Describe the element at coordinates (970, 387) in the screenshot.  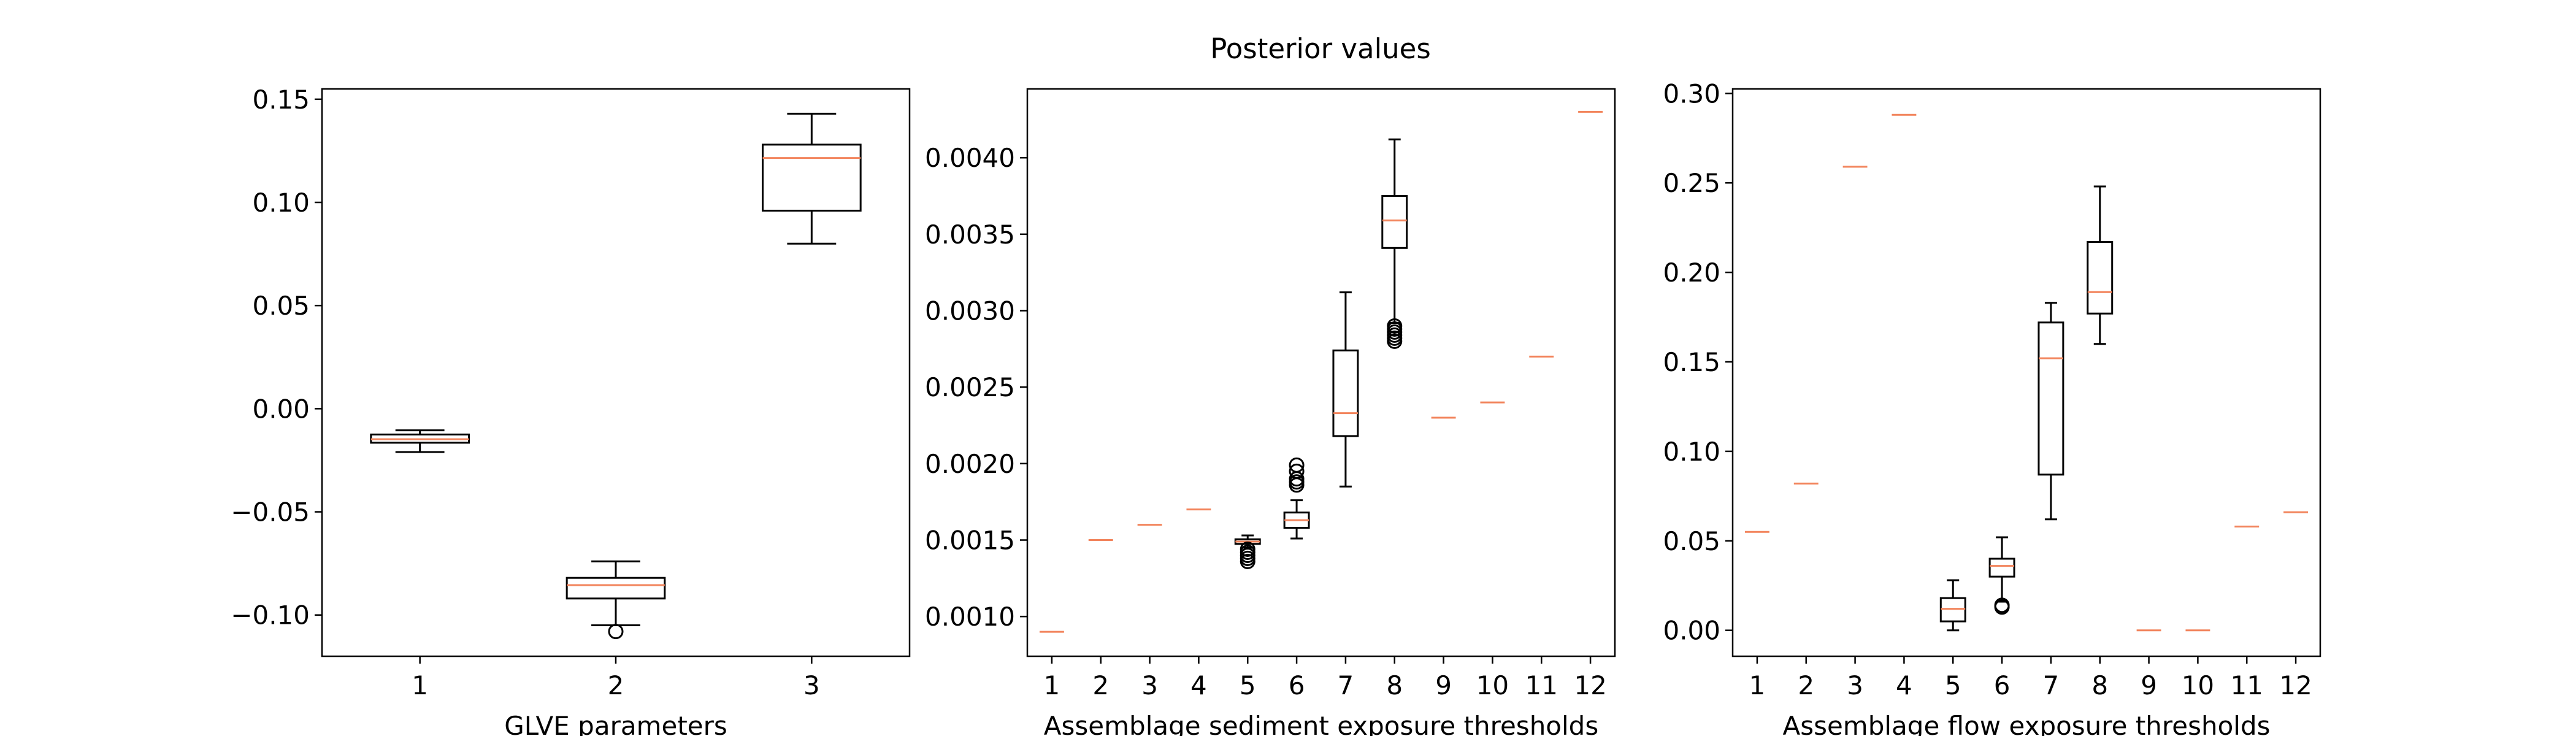
I see `y-tick-label: 0.0025` at that location.